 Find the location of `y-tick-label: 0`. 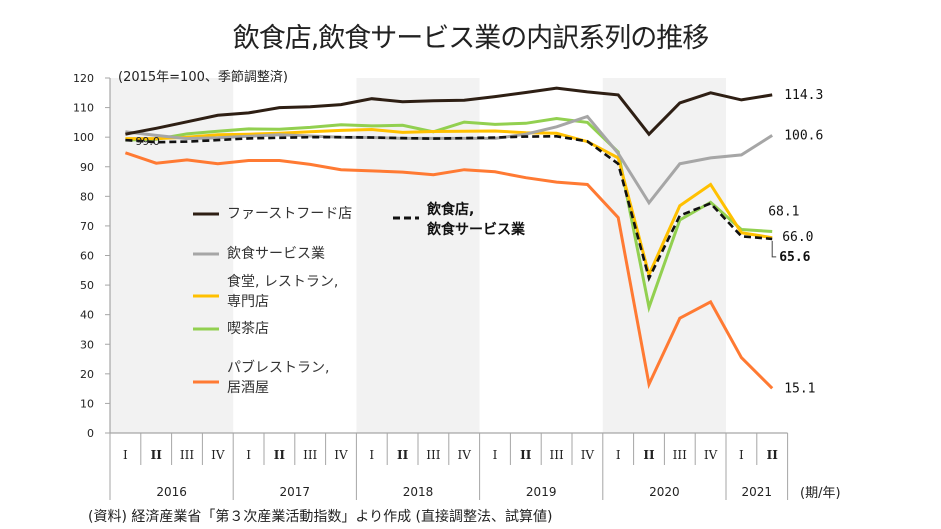

y-tick-label: 0 is located at coordinates (90, 433).